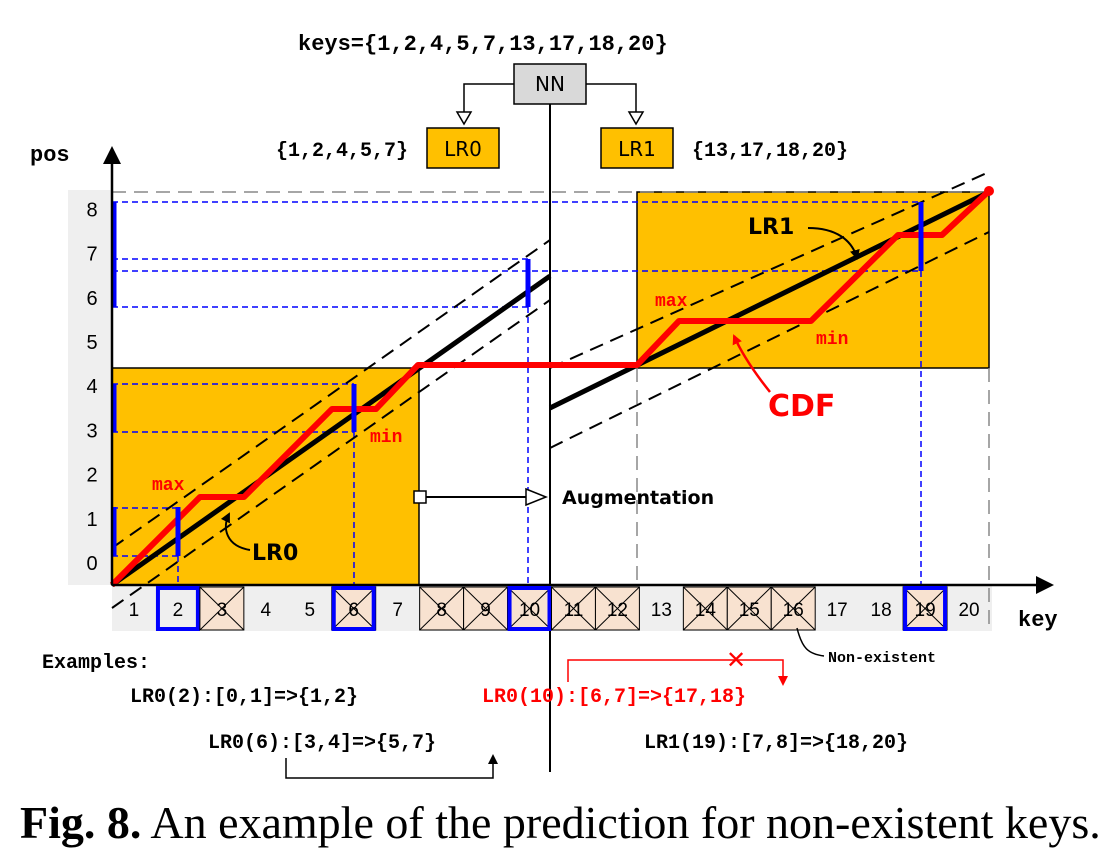 Image resolution: width=1114 pixels, height=864 pixels. What do you see at coordinates (91, 343) in the screenshot?
I see `y-tick-label: 5` at bounding box center [91, 343].